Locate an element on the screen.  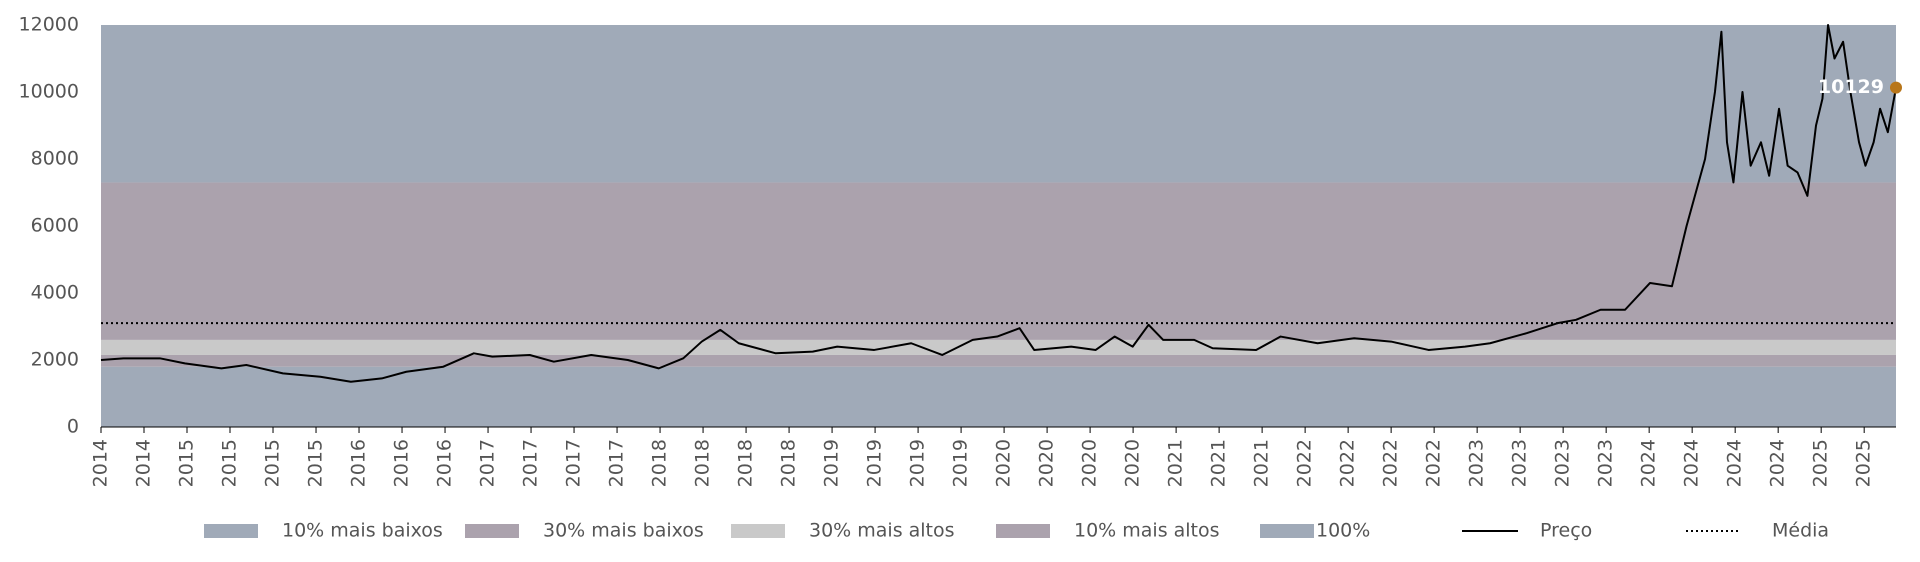
legend-label: 100% is located at coordinates (1343, 531).